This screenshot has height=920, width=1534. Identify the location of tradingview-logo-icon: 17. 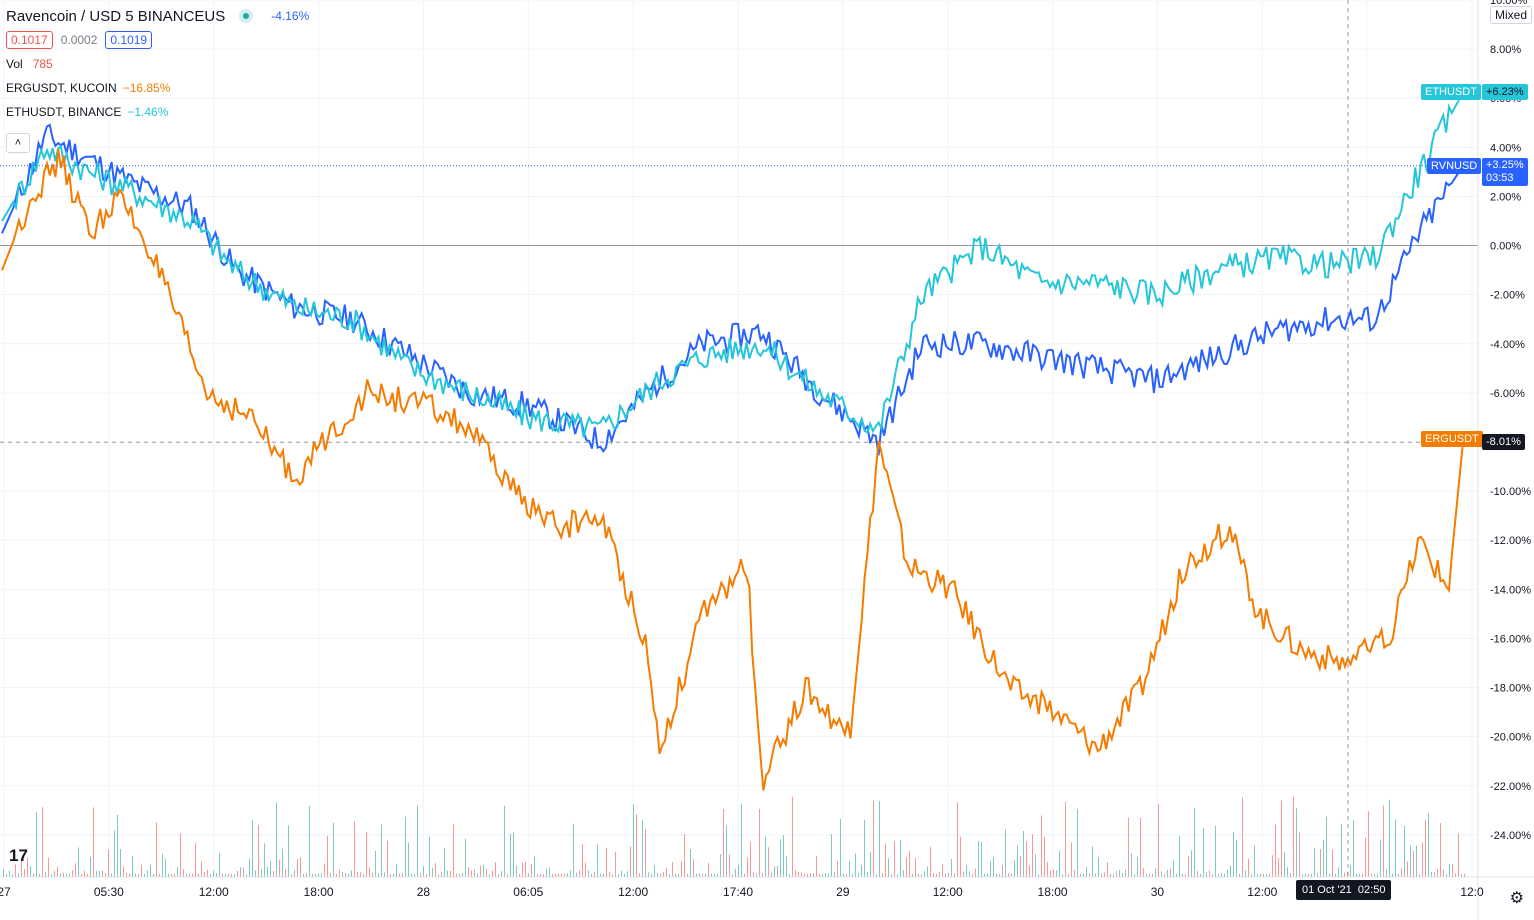
(18, 855).